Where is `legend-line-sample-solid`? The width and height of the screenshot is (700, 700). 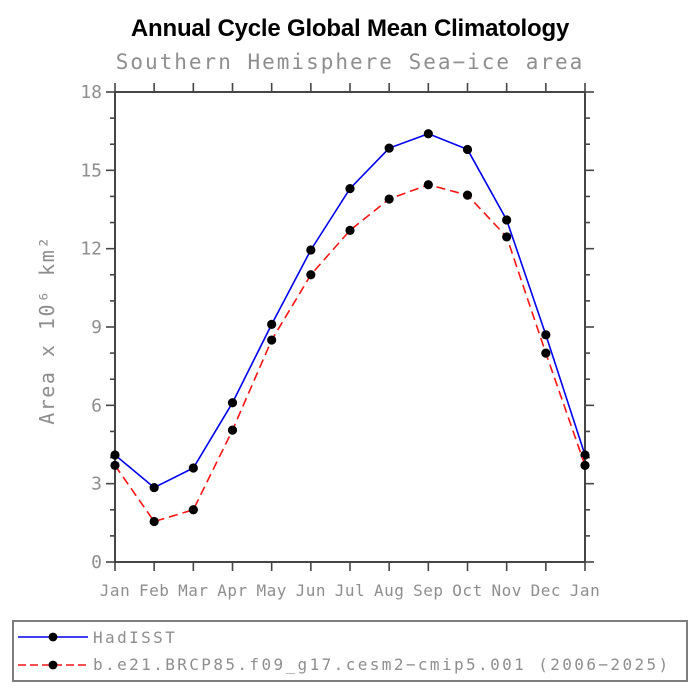
legend-line-sample-solid is located at coordinates (53, 637).